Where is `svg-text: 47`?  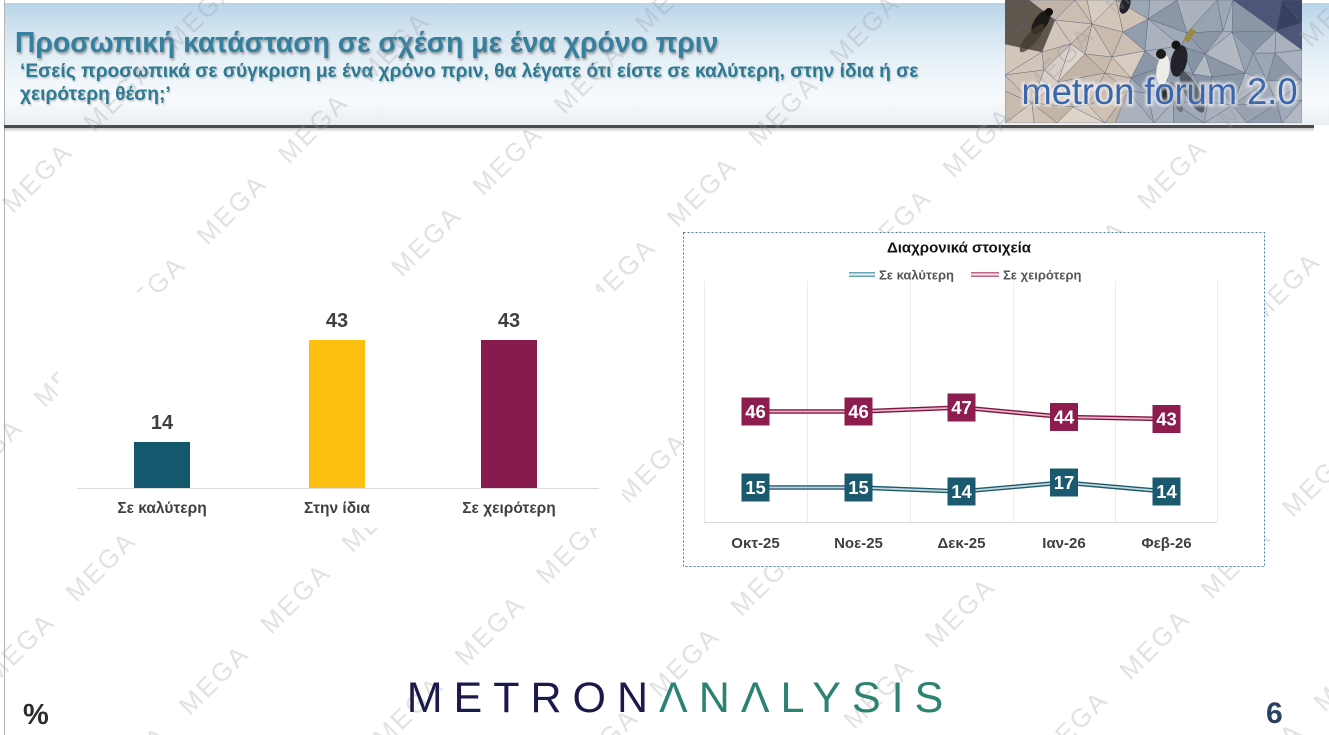 svg-text: 47 is located at coordinates (961, 407).